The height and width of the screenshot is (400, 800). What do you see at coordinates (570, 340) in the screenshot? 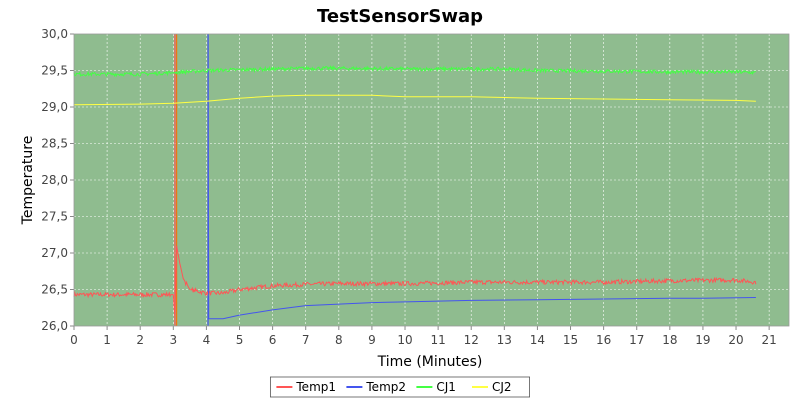
I see `x-tick-label: 15` at bounding box center [570, 340].